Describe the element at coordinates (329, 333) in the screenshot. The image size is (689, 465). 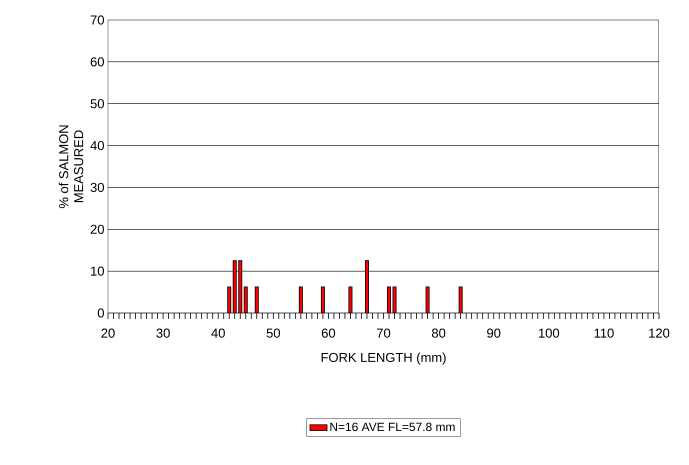
I see `x-tick-label: 60` at that location.